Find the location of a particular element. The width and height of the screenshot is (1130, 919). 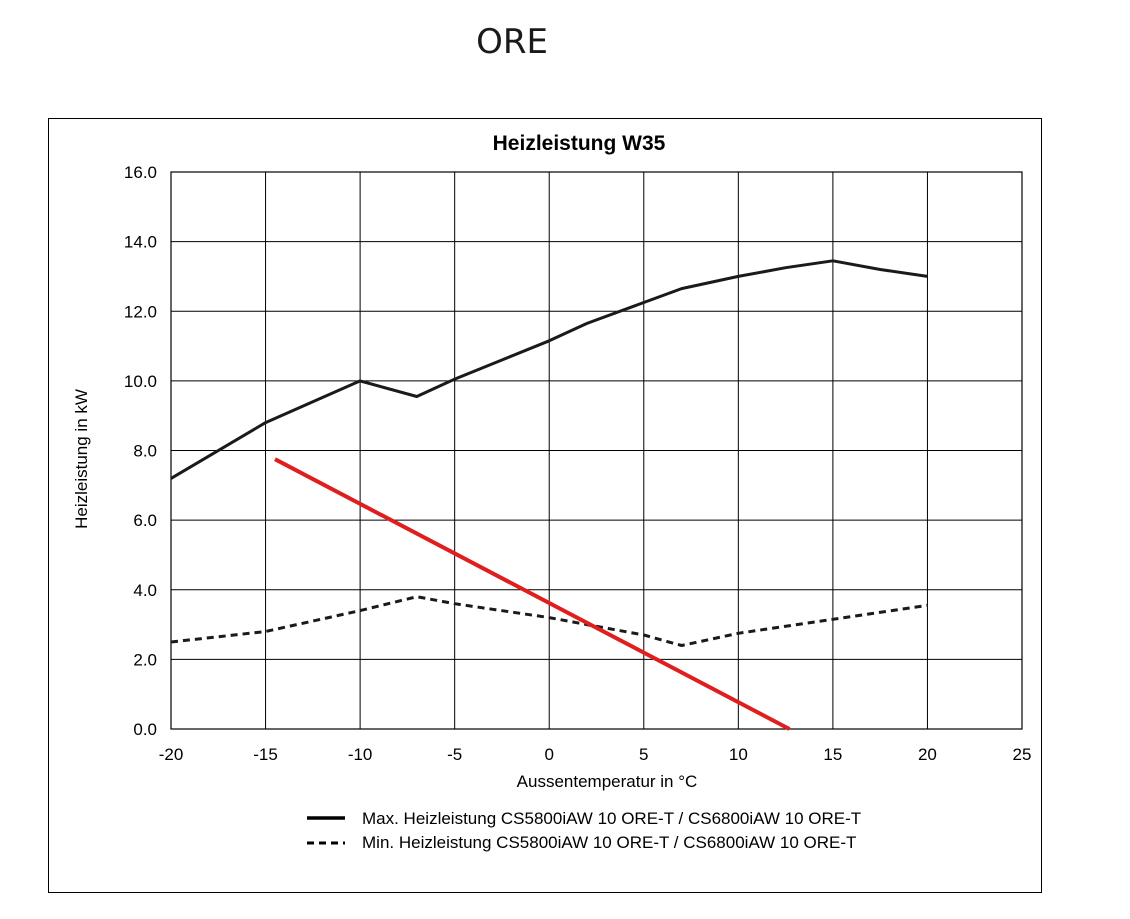

y-axis-label: Heizleistung in kW is located at coordinates (81, 459).